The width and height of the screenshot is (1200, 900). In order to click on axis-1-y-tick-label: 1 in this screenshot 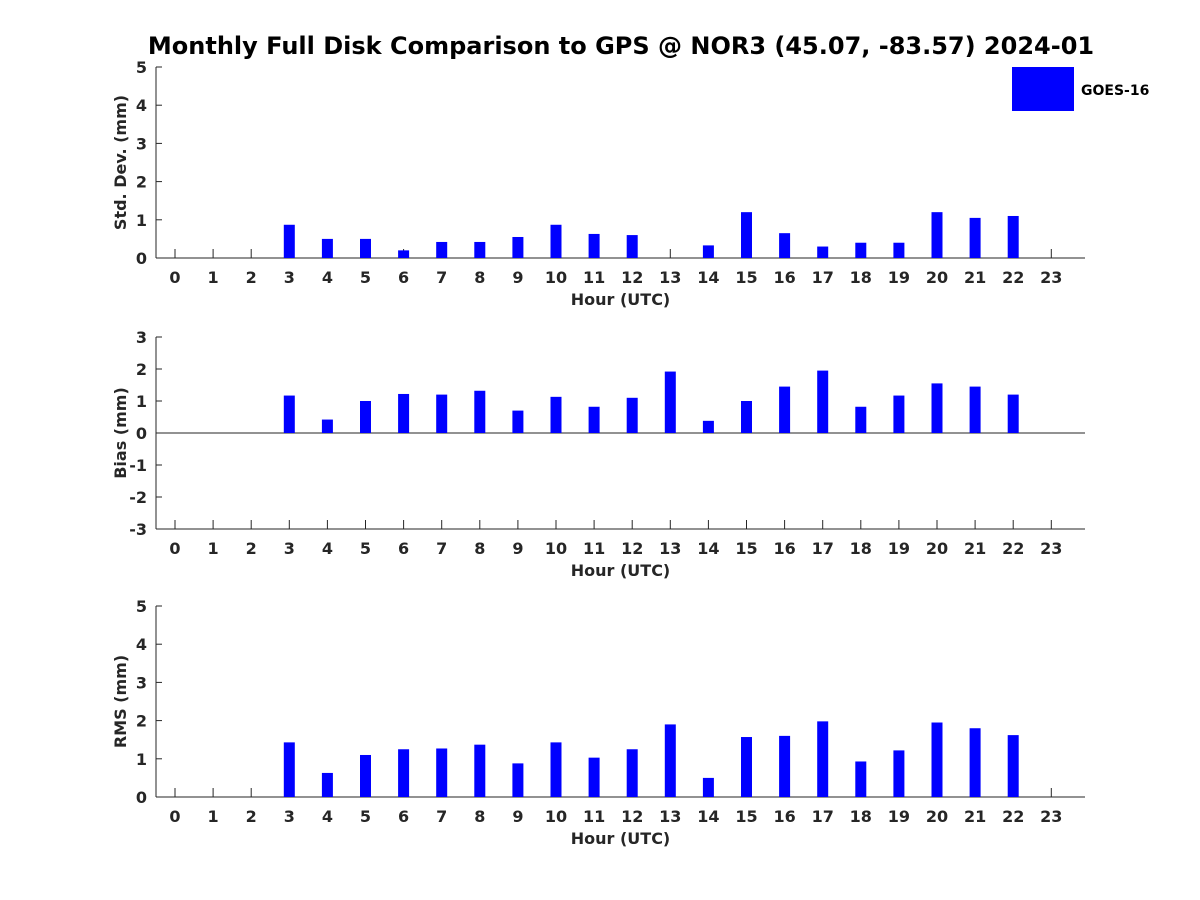, I will do `click(141, 220)`.